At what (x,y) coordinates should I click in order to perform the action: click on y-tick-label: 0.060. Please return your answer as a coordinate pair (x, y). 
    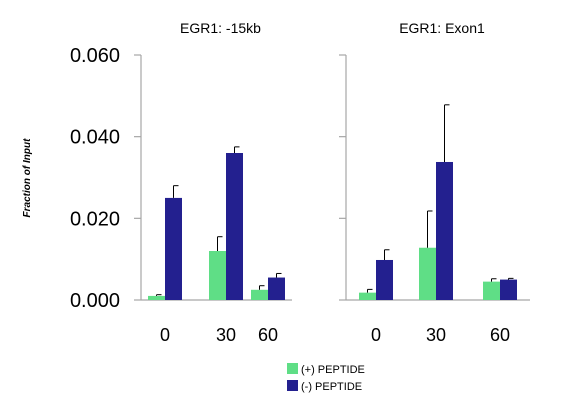
    Looking at the image, I should click on (95, 56).